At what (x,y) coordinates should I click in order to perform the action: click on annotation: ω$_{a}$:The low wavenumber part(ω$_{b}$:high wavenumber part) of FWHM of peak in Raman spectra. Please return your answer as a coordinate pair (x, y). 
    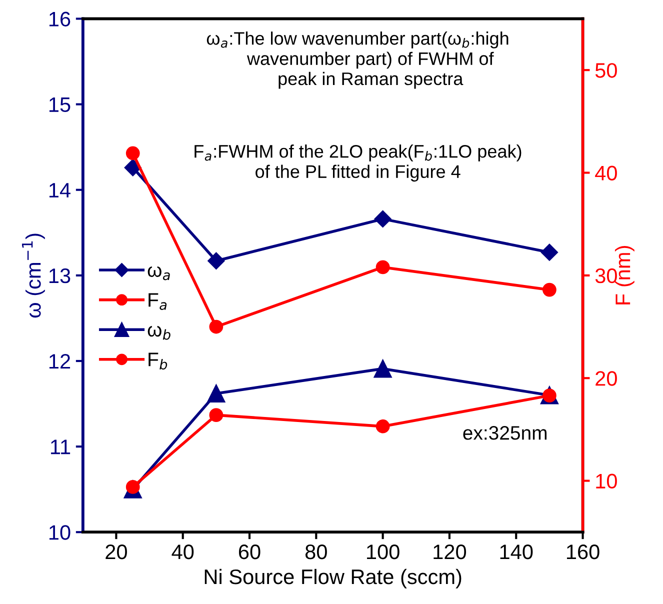
    Looking at the image, I should click on (357, 60).